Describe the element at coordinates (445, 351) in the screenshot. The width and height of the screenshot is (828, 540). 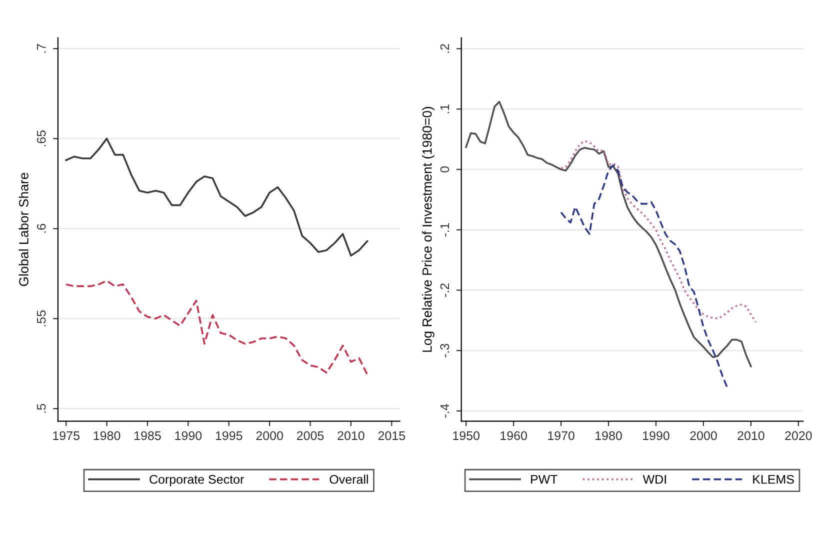
I see `y-tick-label: -.3` at that location.